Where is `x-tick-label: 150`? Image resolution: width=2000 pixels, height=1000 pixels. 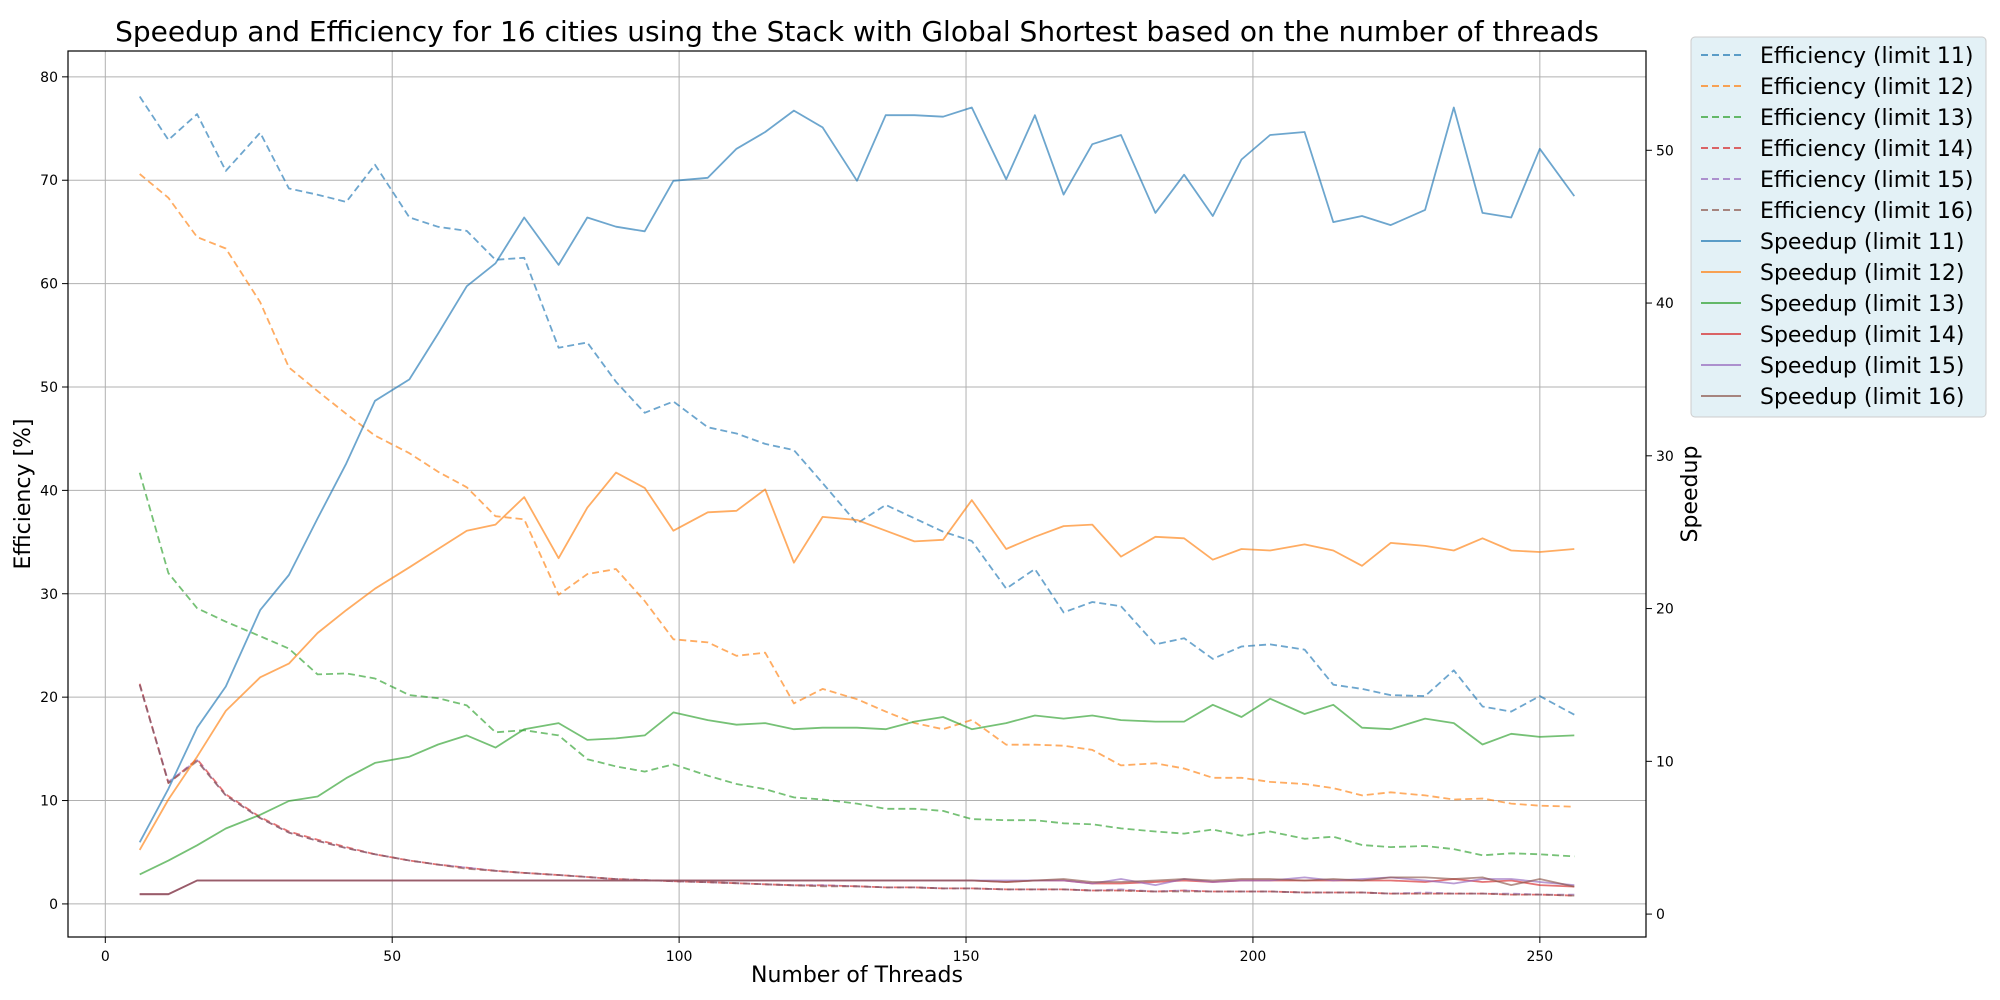
x-tick-label: 150 is located at coordinates (966, 957).